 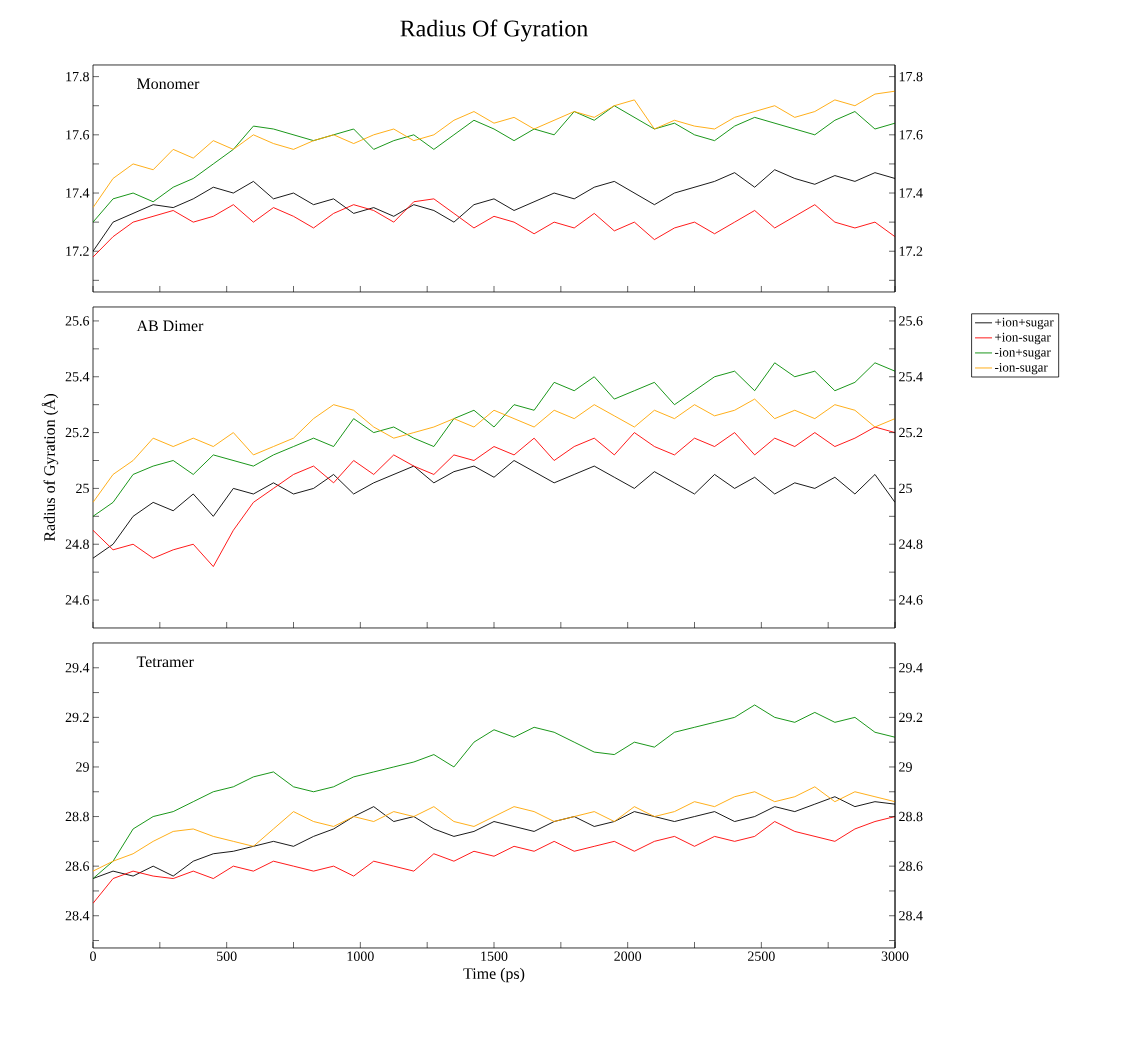 I want to click on y-tick-label: 25, so click(x=82, y=488).